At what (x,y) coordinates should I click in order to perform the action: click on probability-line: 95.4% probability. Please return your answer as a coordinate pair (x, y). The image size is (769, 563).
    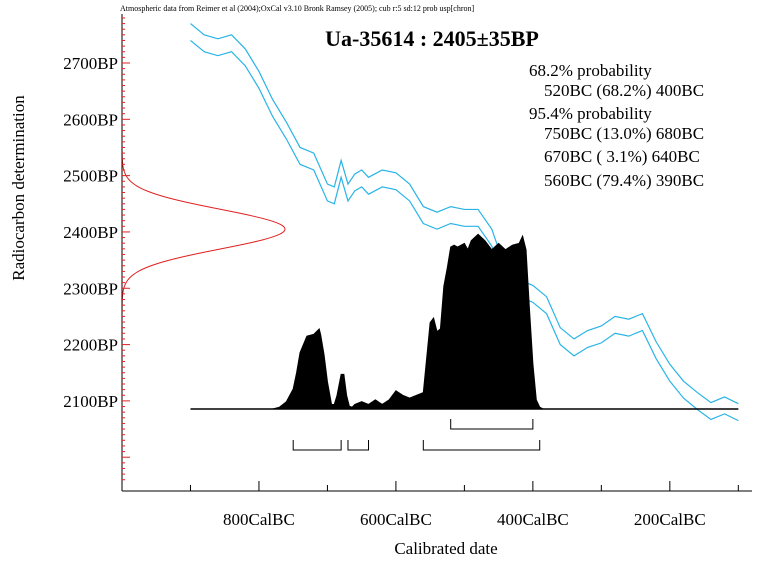
    Looking at the image, I should click on (590, 113).